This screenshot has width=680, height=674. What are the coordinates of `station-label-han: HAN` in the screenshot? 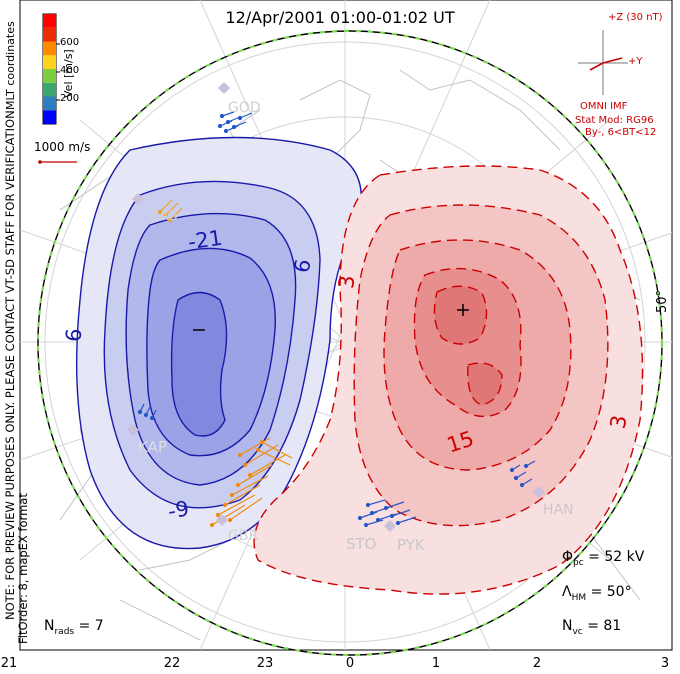 It's located at (558, 510).